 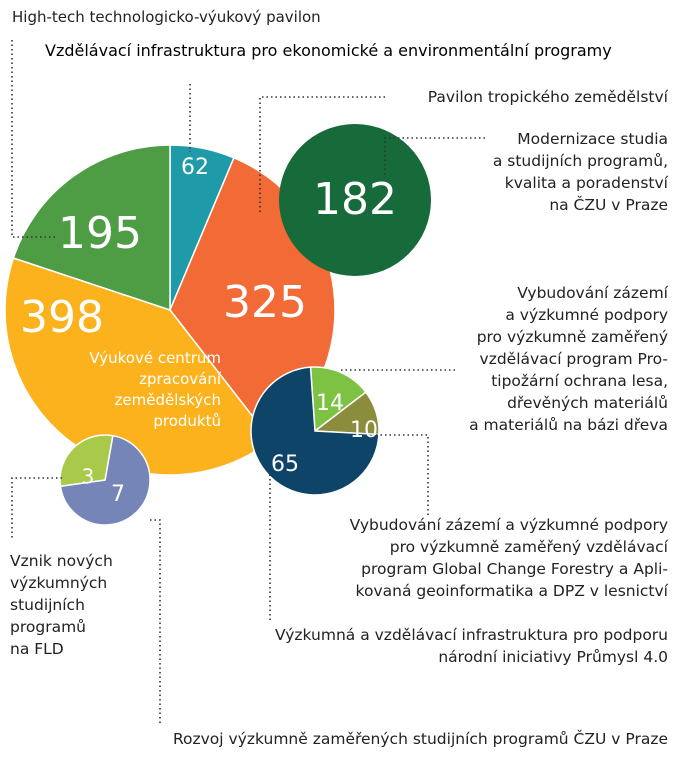 I want to click on value-label: 65, so click(x=285, y=464).